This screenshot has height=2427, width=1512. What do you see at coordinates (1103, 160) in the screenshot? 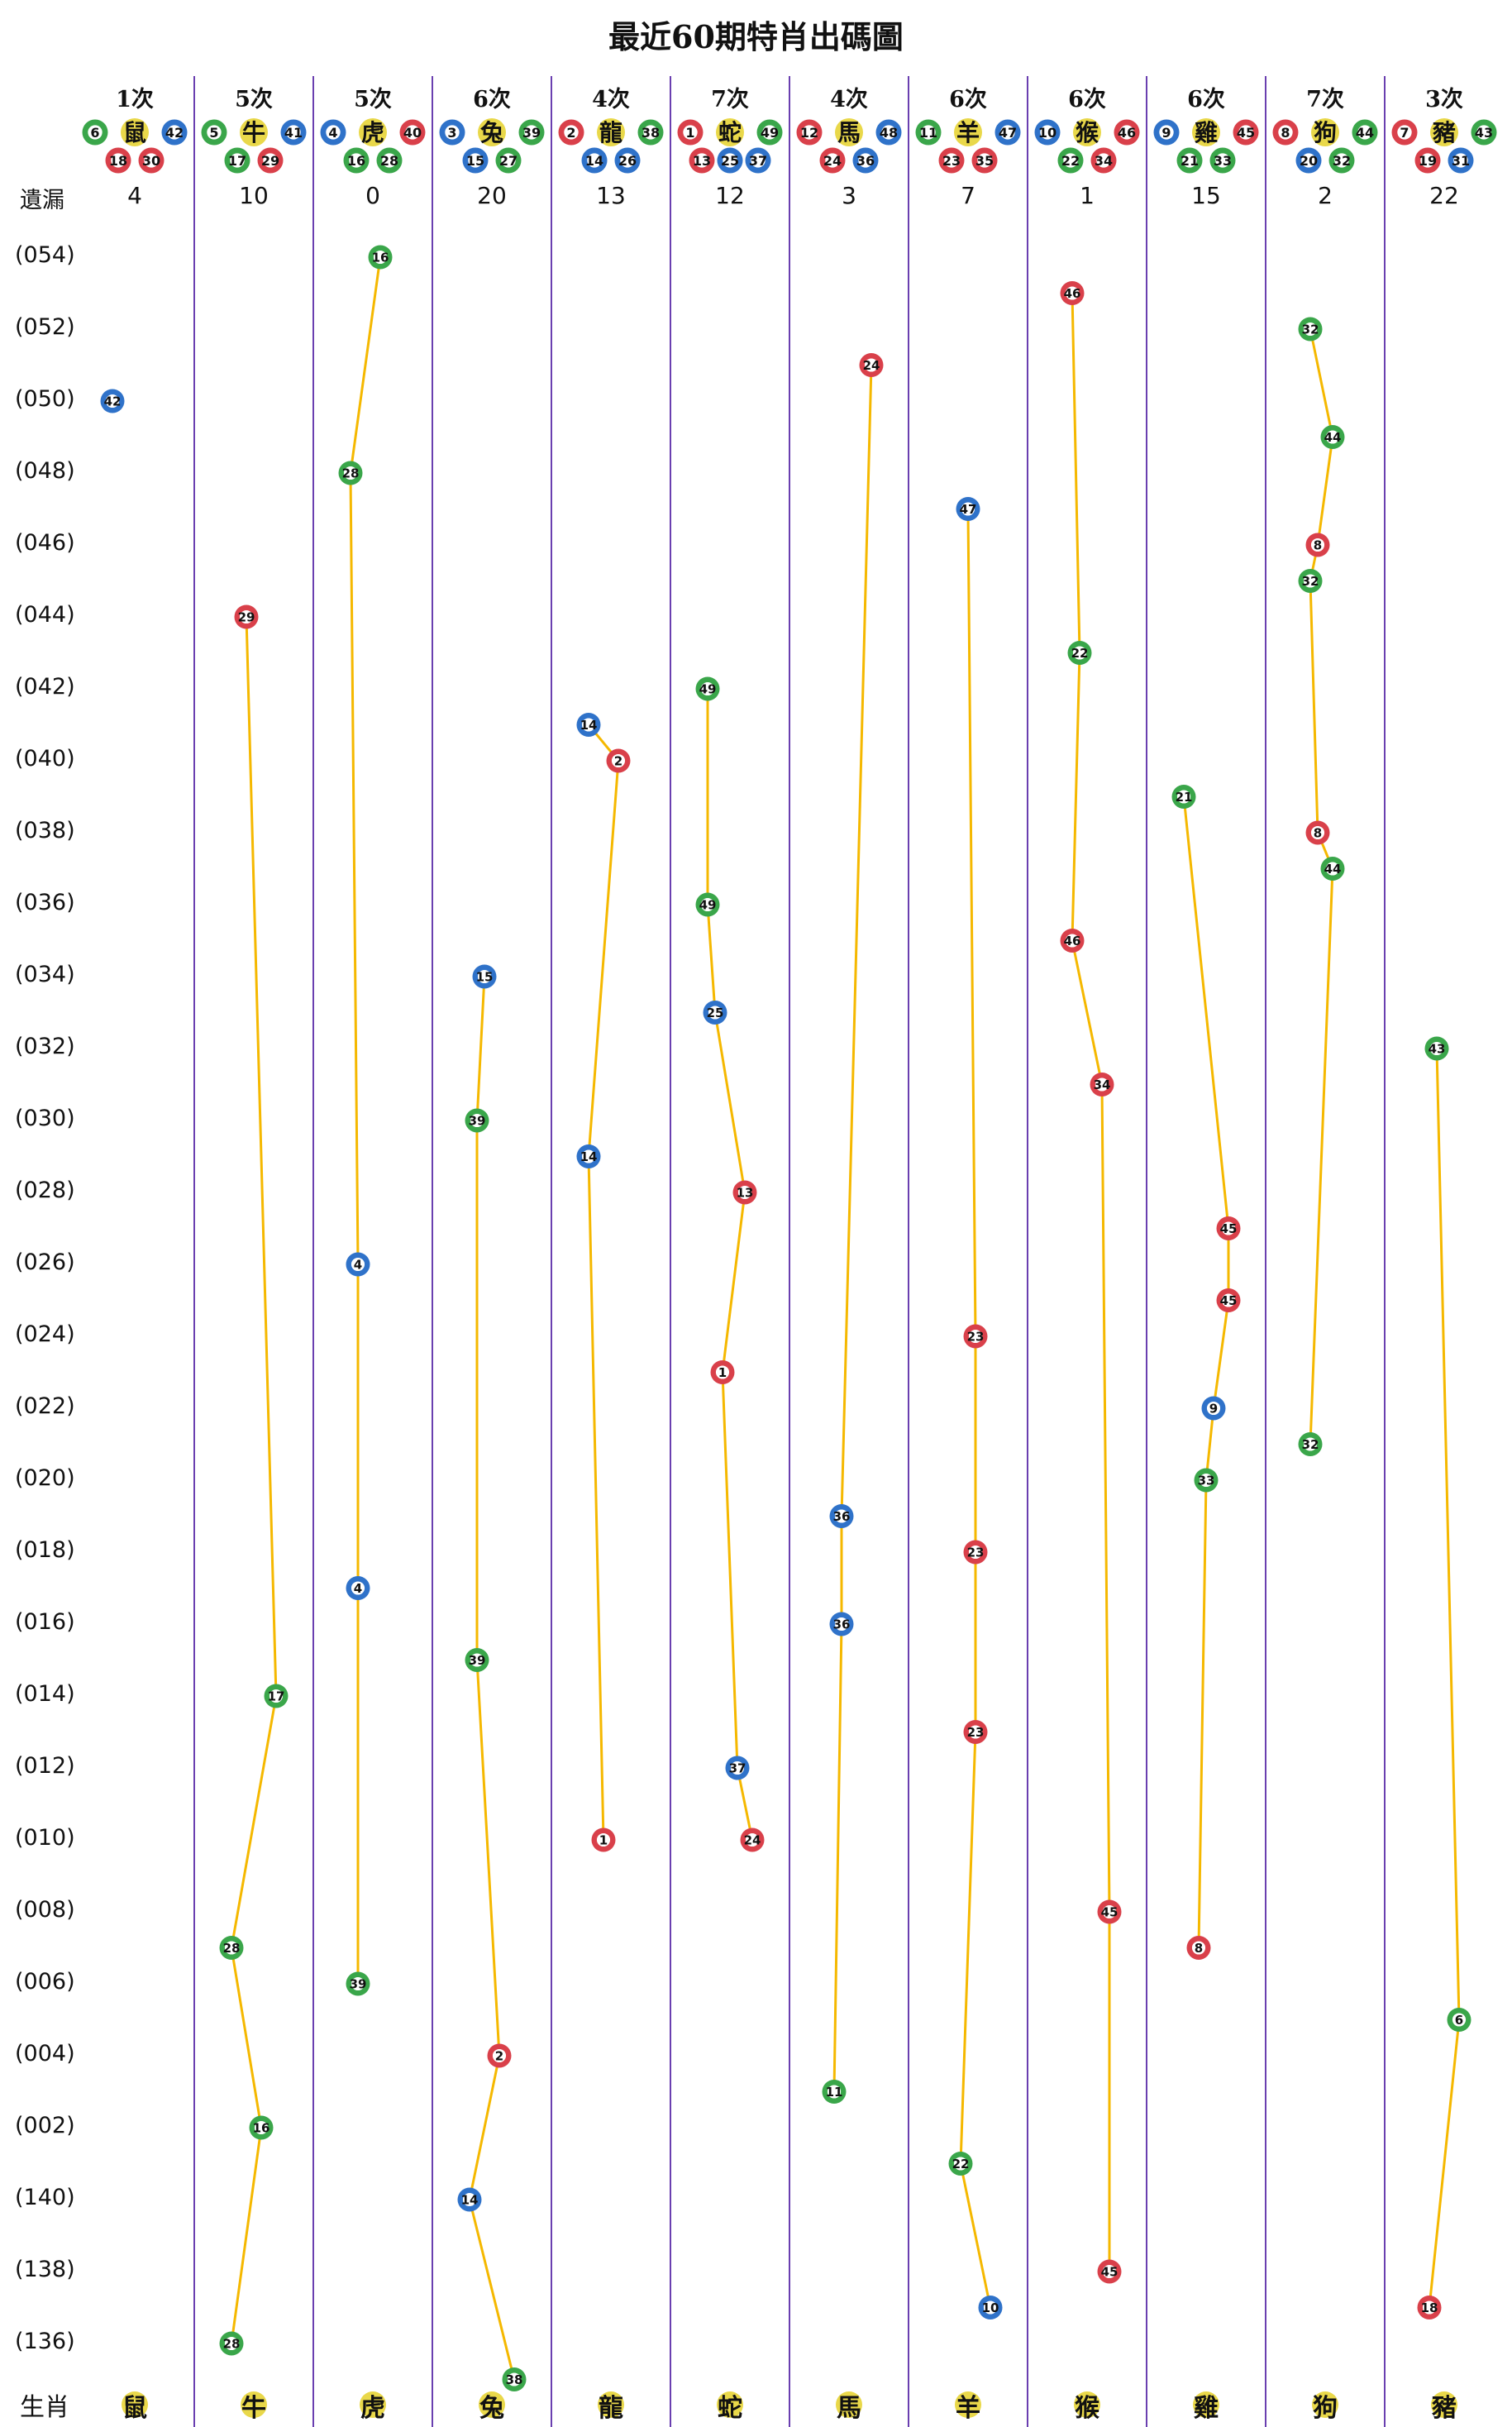
I see `header-ball: 34` at bounding box center [1103, 160].